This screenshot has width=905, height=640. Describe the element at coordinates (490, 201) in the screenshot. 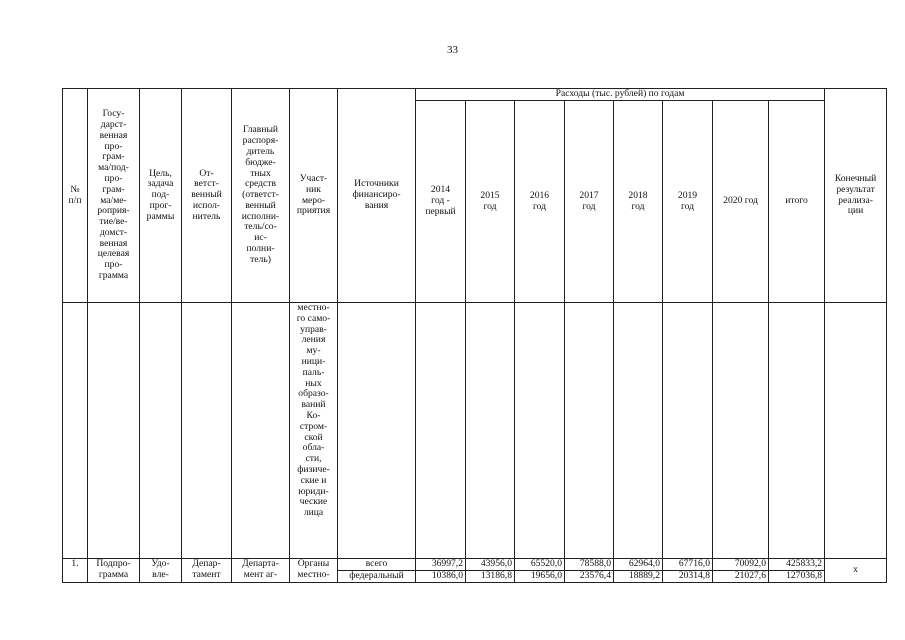

I see `header-year-2015: 2015 год` at that location.